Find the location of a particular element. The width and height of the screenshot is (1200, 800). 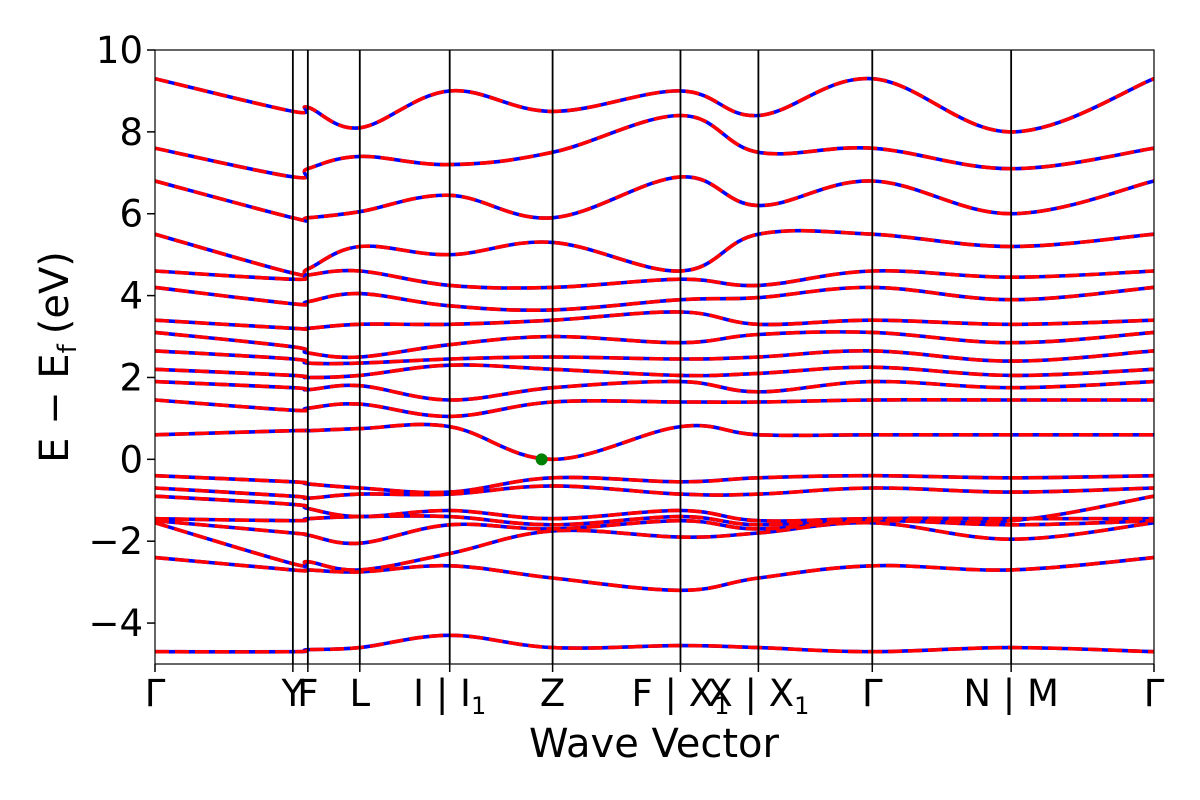

x-axis-ticks: Γ YF L I | I1 Z F | X1X | X1 Γ N | M Γ is located at coordinates (655, 692).